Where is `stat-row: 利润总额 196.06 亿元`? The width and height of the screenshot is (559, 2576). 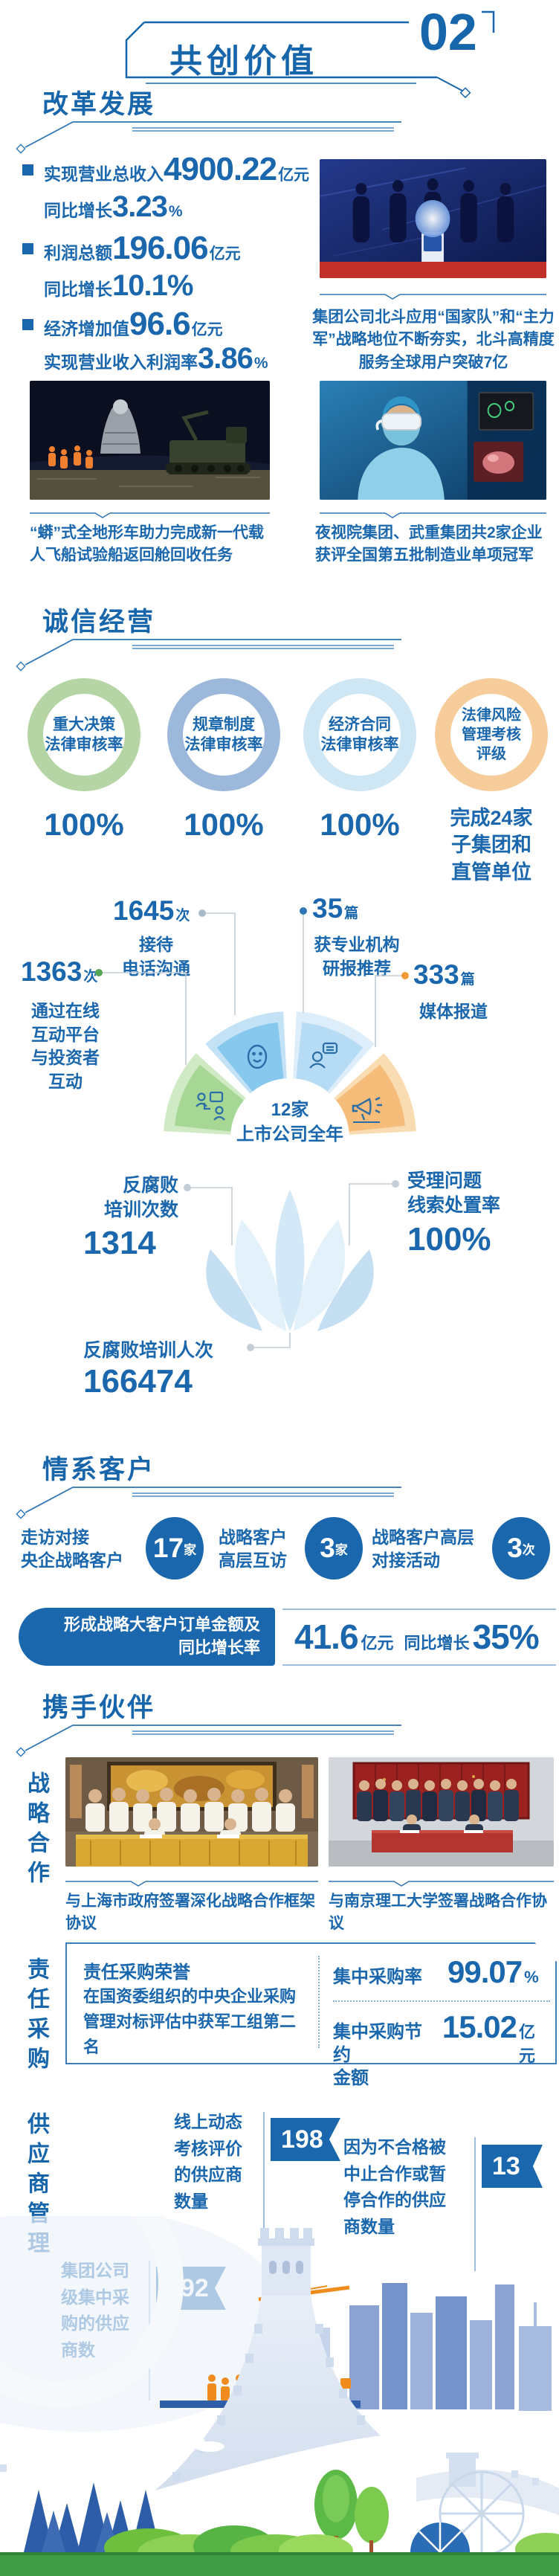
stat-row: 利润总额 196.06 亿元 is located at coordinates (131, 248).